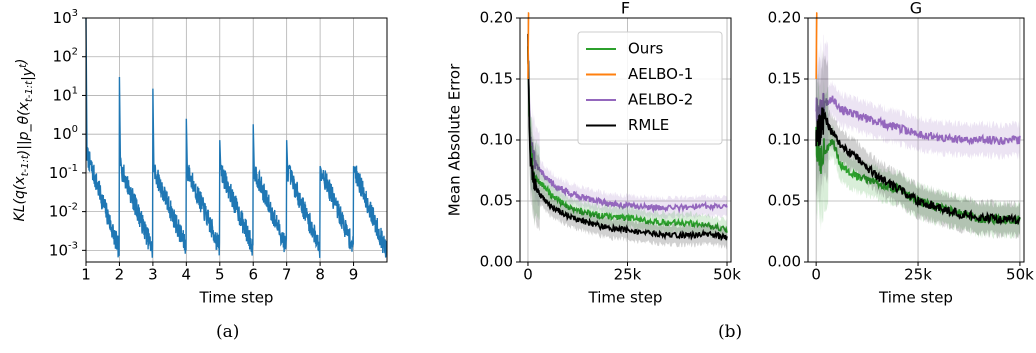 Image resolution: width=1036 pixels, height=353 pixels. What do you see at coordinates (625, 9) in the screenshot?
I see `panel-f-title: F` at bounding box center [625, 9].